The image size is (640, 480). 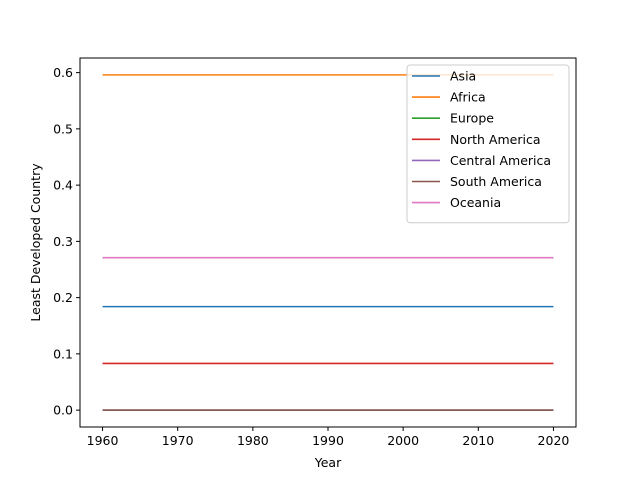 I want to click on y-tick-label: 0.5, so click(x=63, y=128).